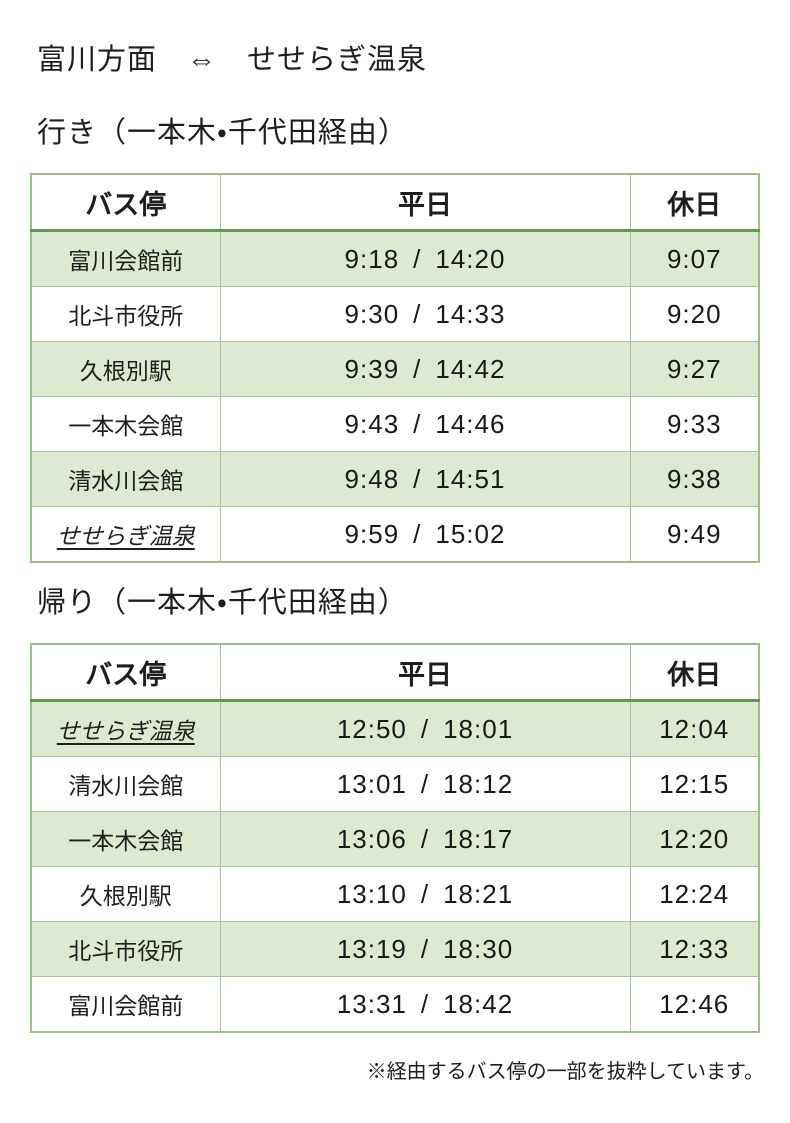 Image resolution: width=790 pixels, height=1123 pixels. Describe the element at coordinates (694, 728) in the screenshot. I see `holiday-time: 12:04` at that location.